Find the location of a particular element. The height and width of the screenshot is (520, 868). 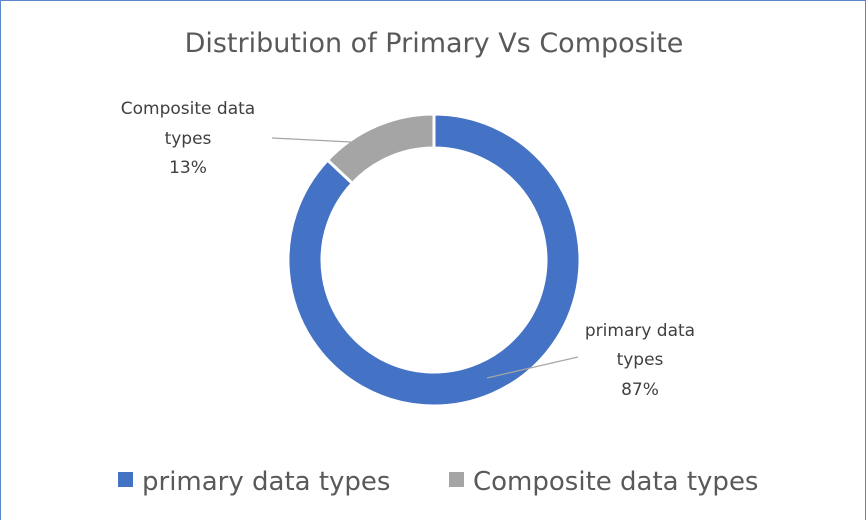

leader-line-primary is located at coordinates (532, 367).